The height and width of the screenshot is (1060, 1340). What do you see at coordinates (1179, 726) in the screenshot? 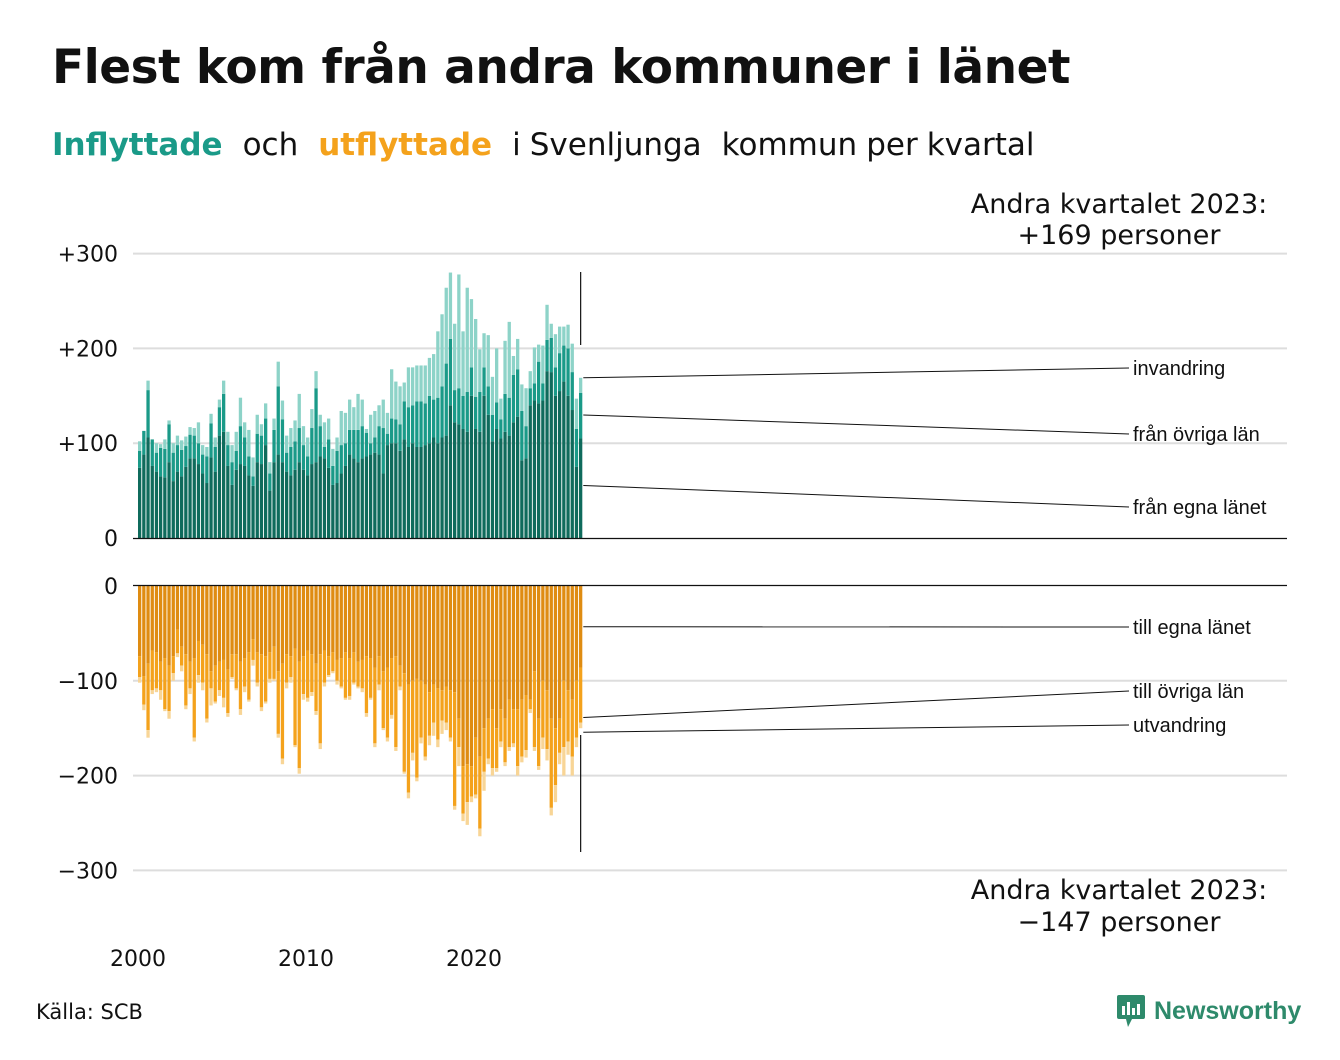
I see `segment-label: utvandring` at bounding box center [1179, 726].